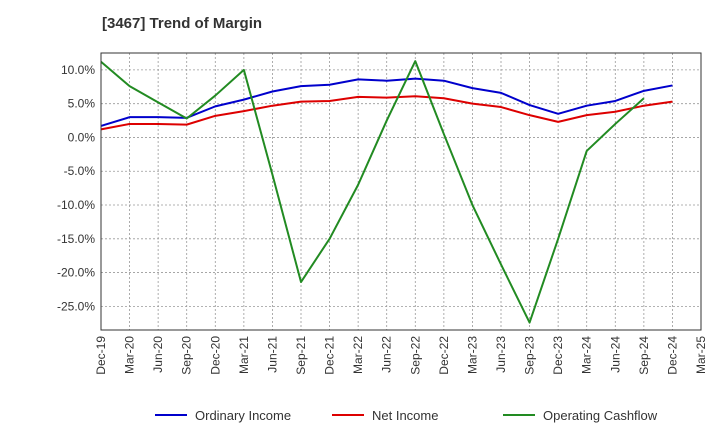 Image resolution: width=720 pixels, height=440 pixels. I want to click on y-tick-label: -15.0%, so click(76, 239).